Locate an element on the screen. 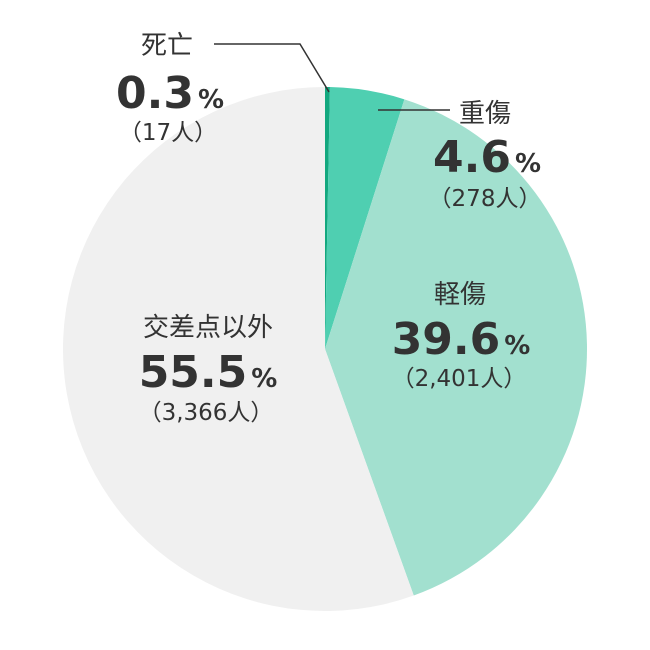 The height and width of the screenshot is (650, 650). slice-percent-value-other: 55.5 is located at coordinates (193, 372).